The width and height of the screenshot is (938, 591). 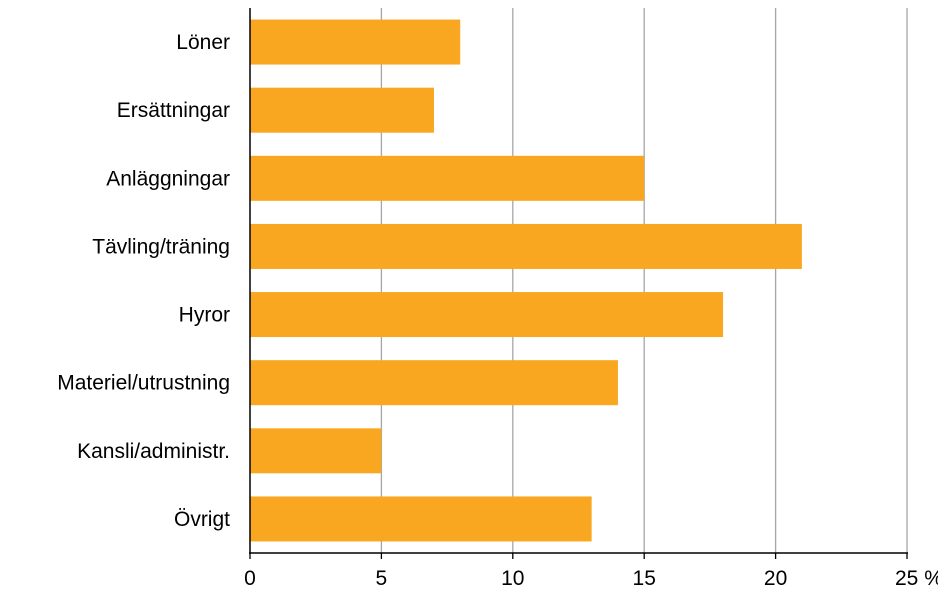 I want to click on category-label-5: Materiel/utrustning, so click(x=143, y=383).